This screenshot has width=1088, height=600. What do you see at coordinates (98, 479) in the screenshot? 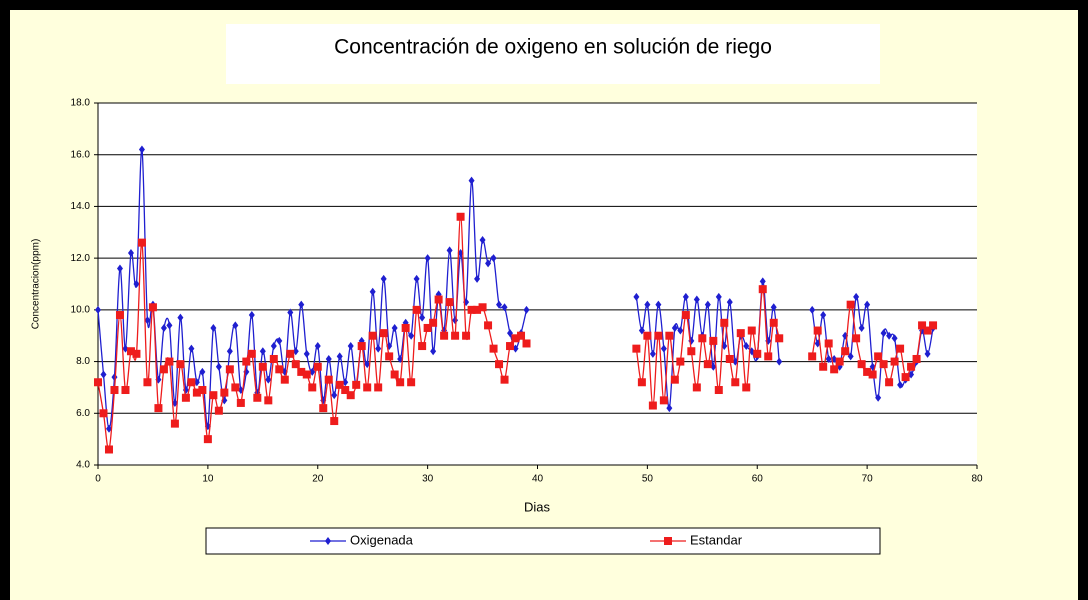
I see `x-tick-label: 0` at bounding box center [98, 479].